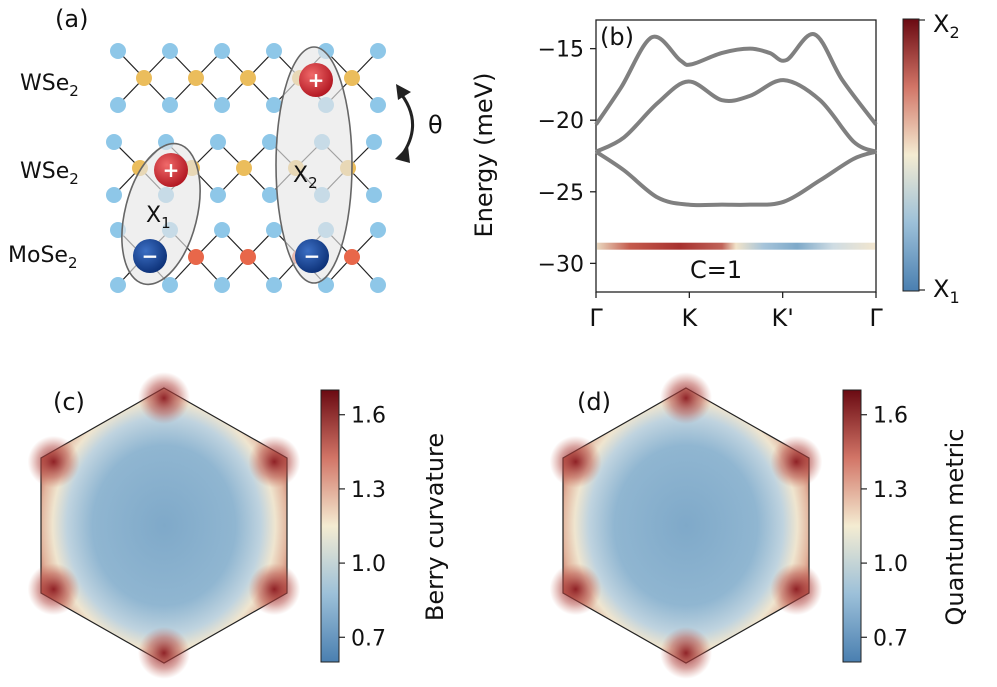 The image size is (997, 687). I want to click on band-x-ticks: Γ K K' Γ, so click(736, 312).